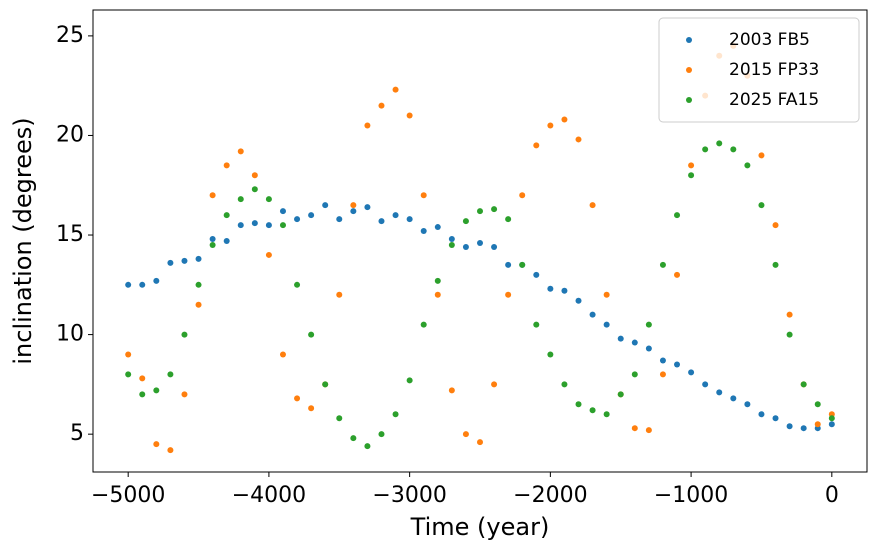 The height and width of the screenshot is (559, 878). What do you see at coordinates (77, 433) in the screenshot?
I see `y-tick-label: 5` at bounding box center [77, 433].